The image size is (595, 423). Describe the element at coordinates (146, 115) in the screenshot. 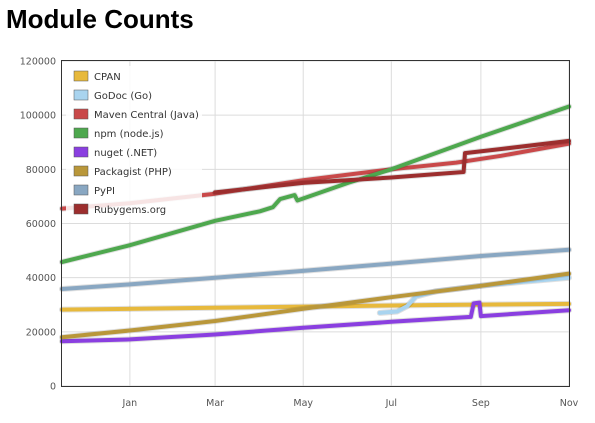

I see `legend-label: Maven Central (Java)` at that location.